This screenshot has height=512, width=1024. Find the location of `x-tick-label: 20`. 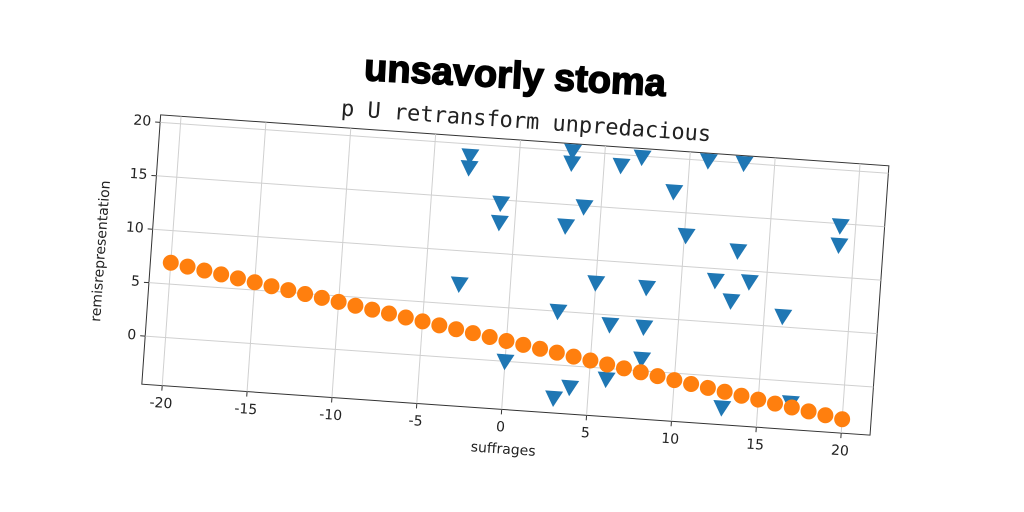

x-tick-label: 20 is located at coordinates (839, 450).